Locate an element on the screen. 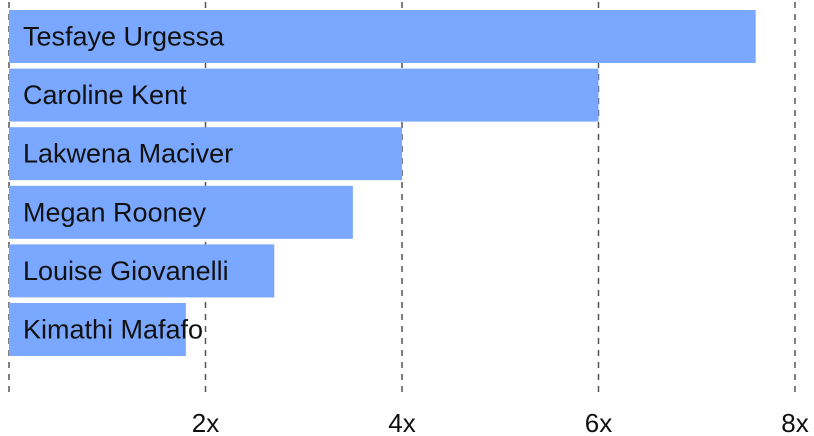 This screenshot has width=814, height=436. bar-label-caroline-kent: Caroline Kent is located at coordinates (105, 95).